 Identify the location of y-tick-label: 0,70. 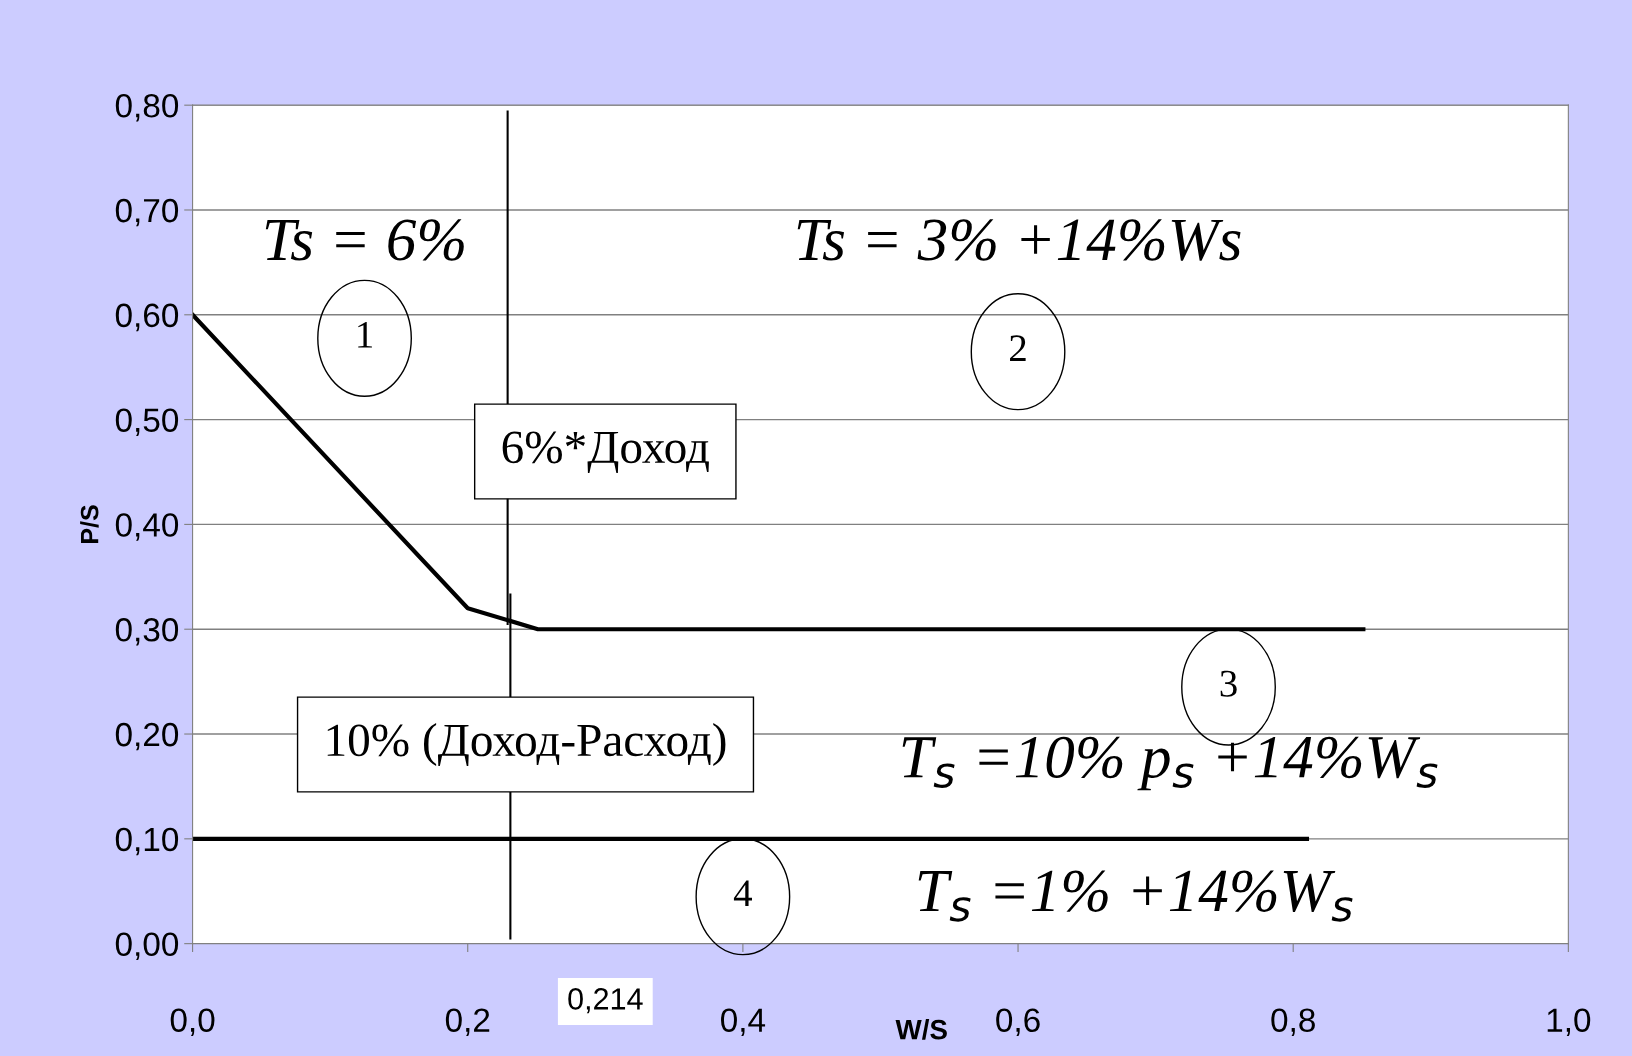
(147, 212).